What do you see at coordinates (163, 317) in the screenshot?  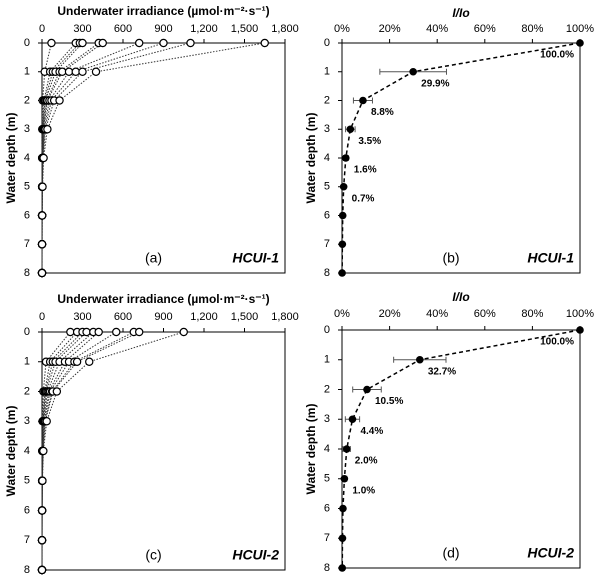 I see `x-tick-label: 900` at bounding box center [163, 317].